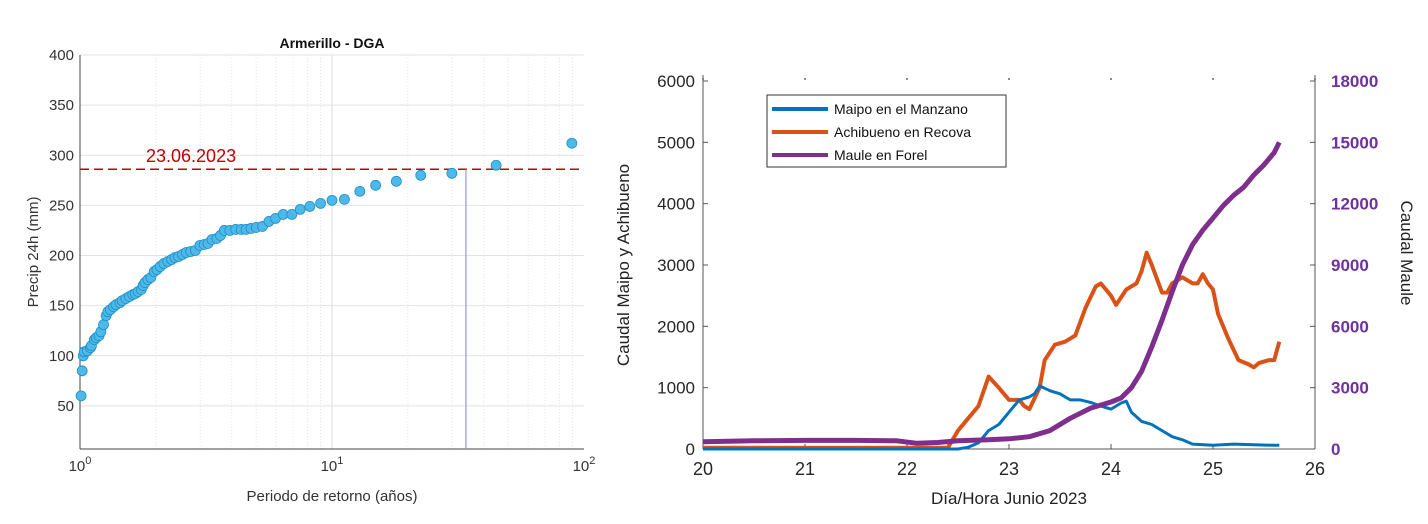 The height and width of the screenshot is (524, 1428). I want to click on y-tick-label-left: 5000, so click(676, 142).